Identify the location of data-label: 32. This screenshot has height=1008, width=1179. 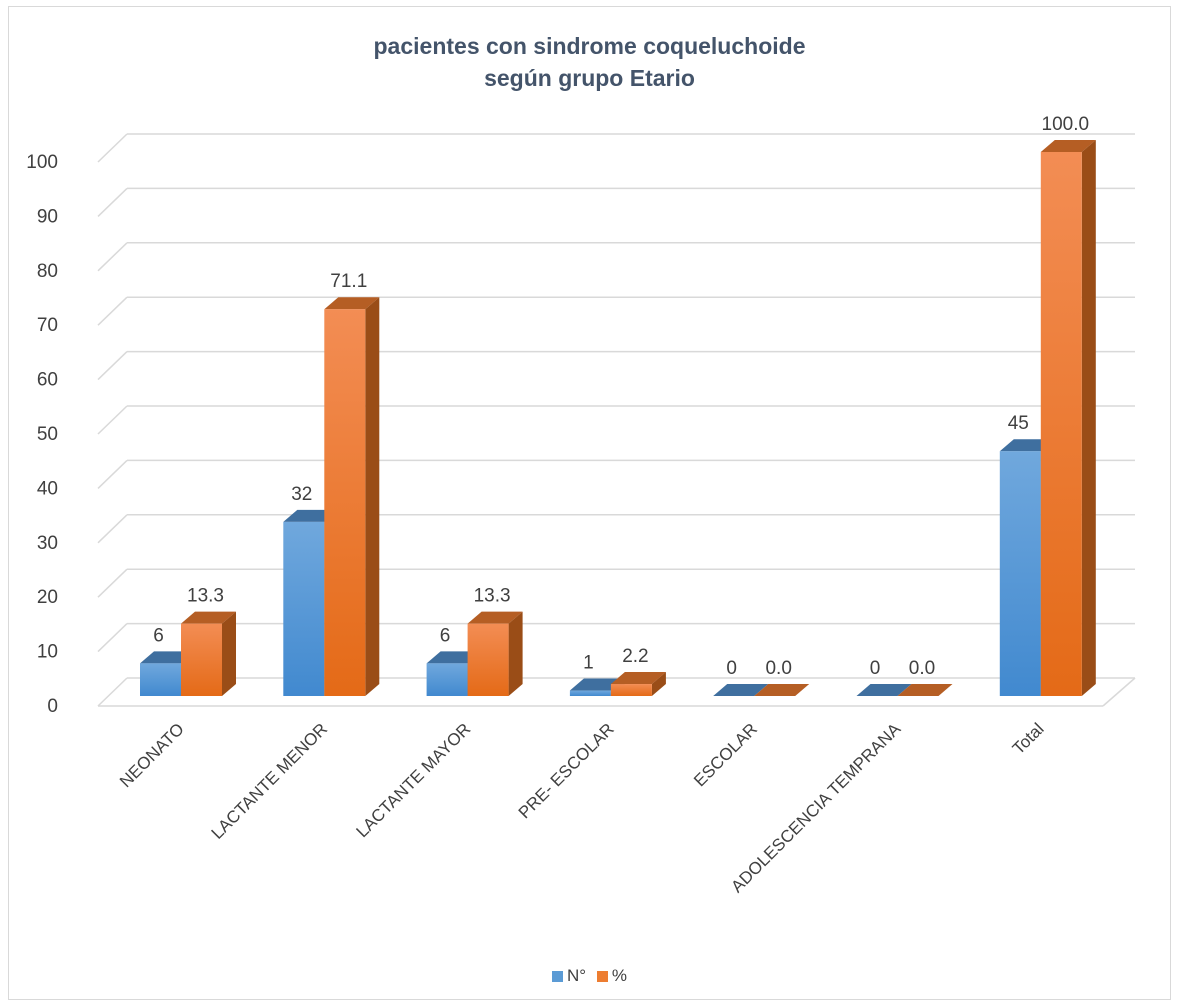
(301, 494).